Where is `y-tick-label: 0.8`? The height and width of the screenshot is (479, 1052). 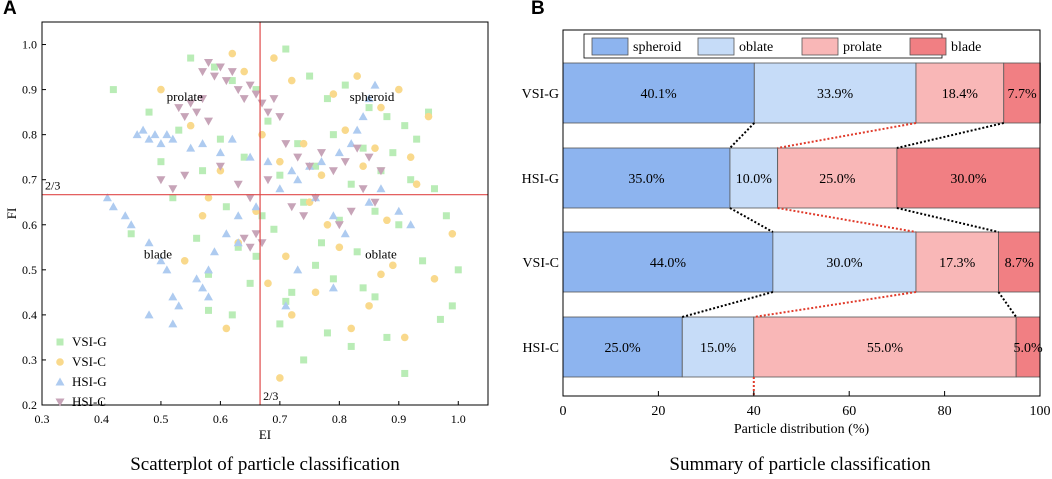
y-tick-label: 0.8 is located at coordinates (29, 135).